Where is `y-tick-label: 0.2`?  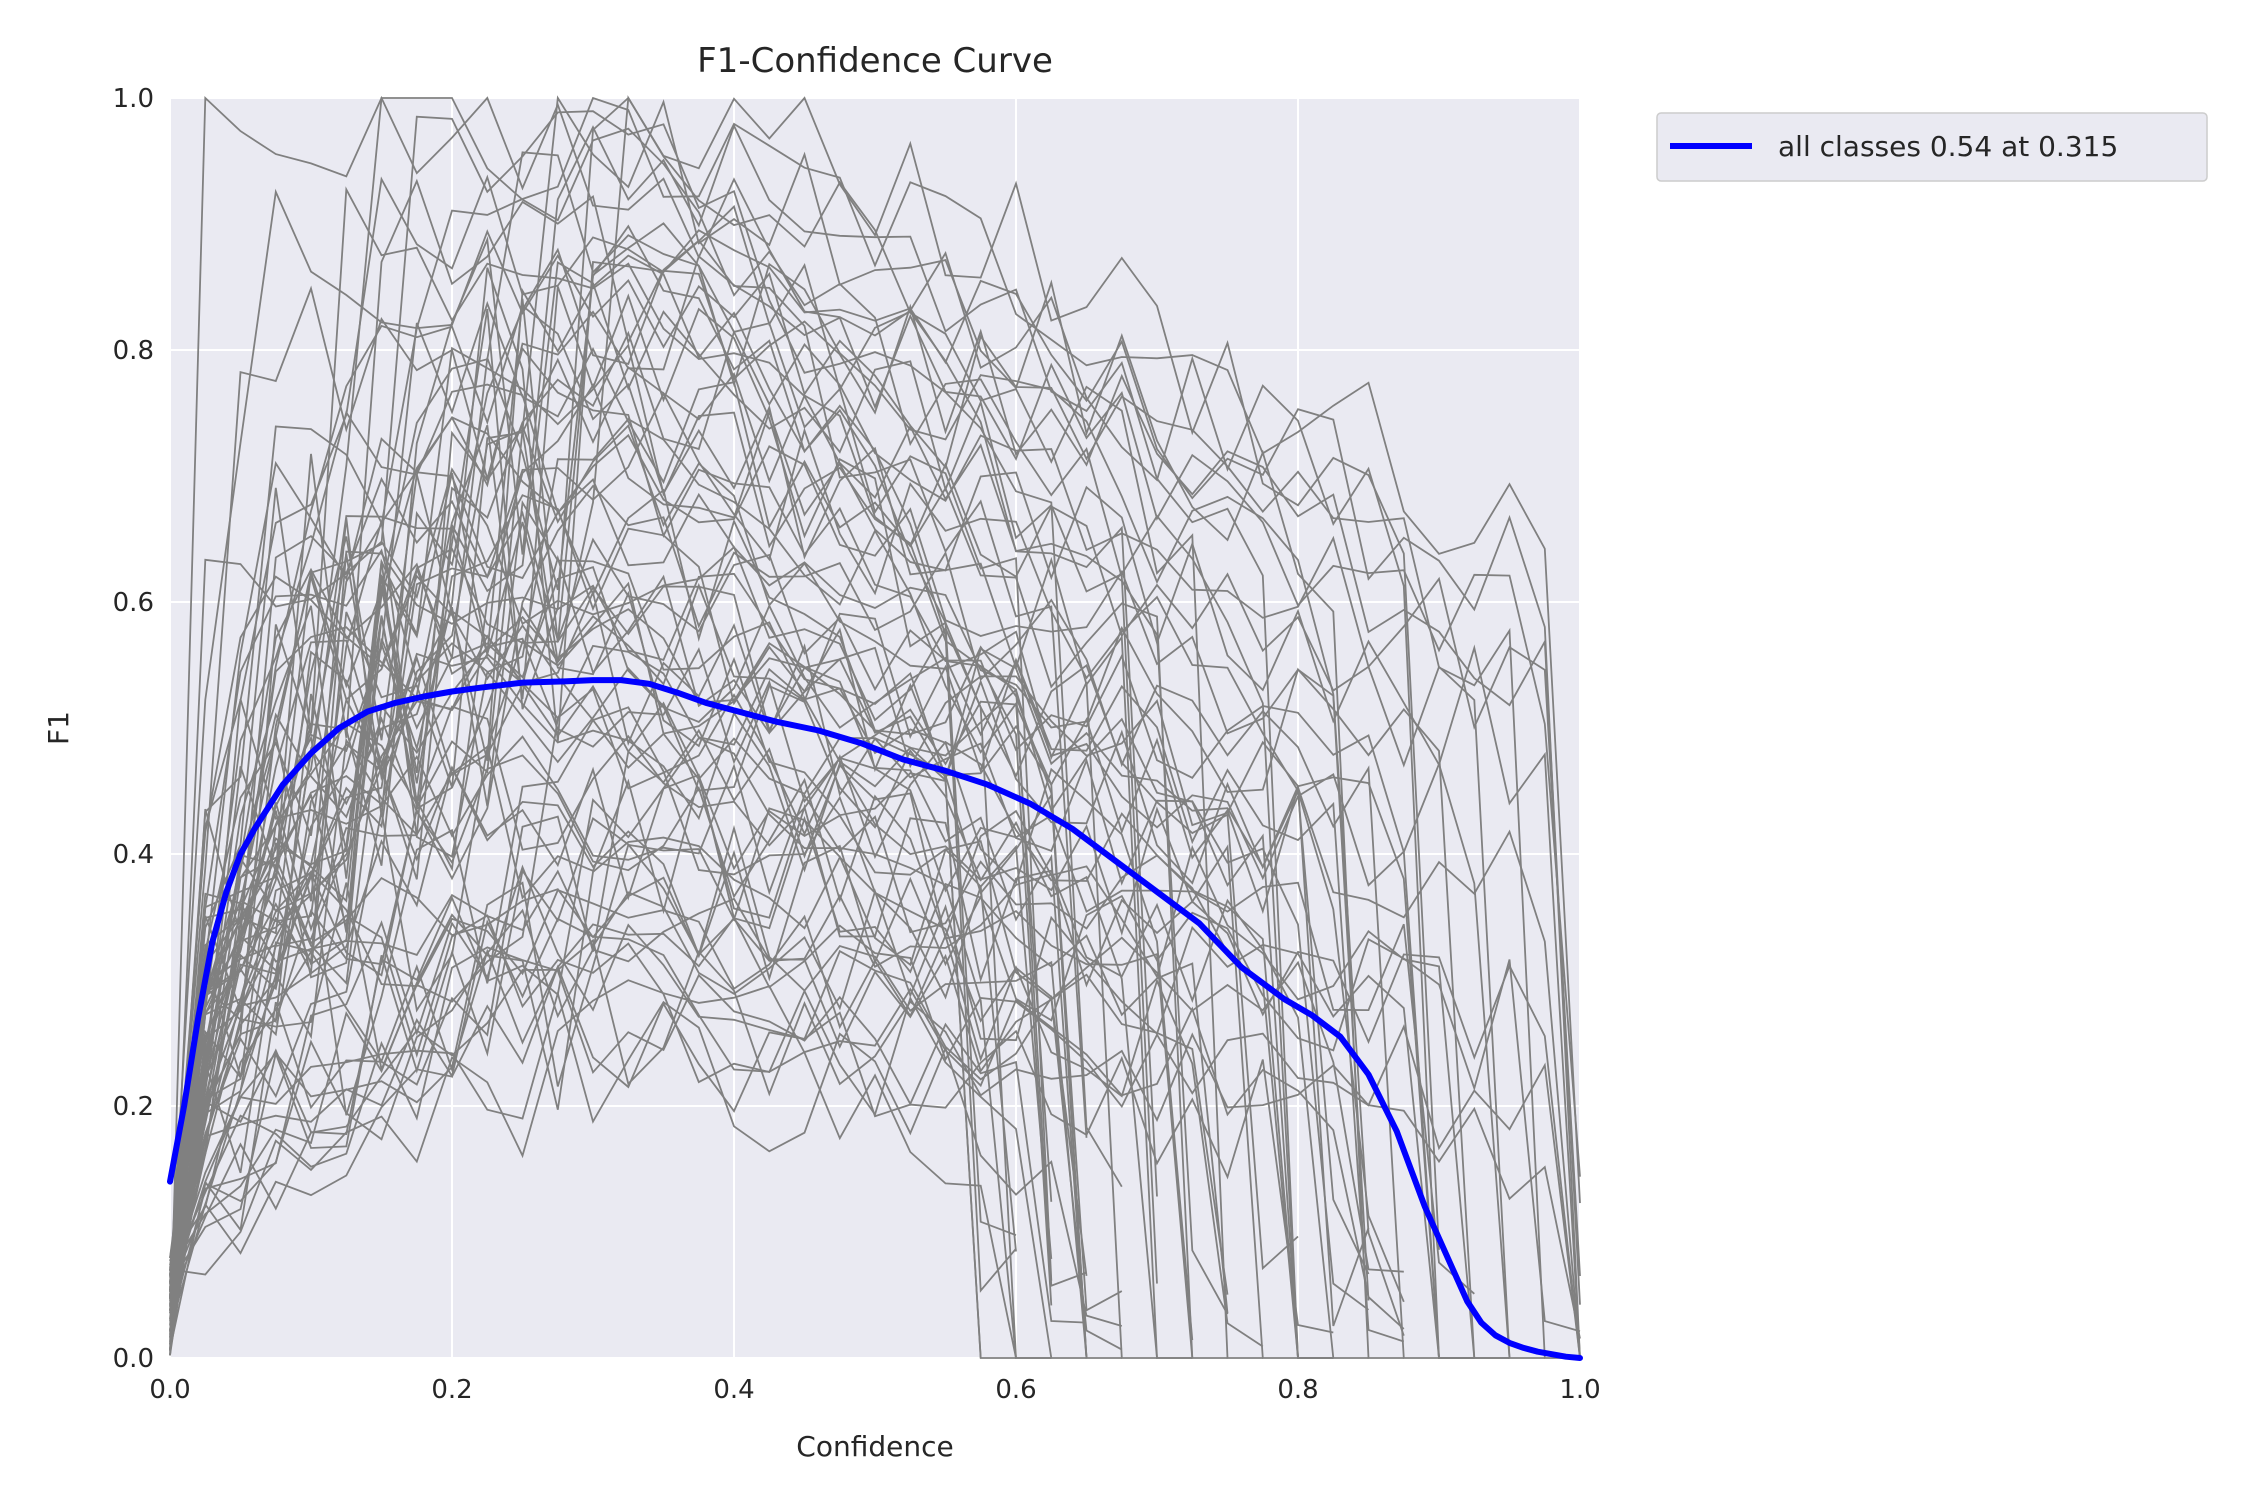 y-tick-label: 0.2 is located at coordinates (133, 1107).